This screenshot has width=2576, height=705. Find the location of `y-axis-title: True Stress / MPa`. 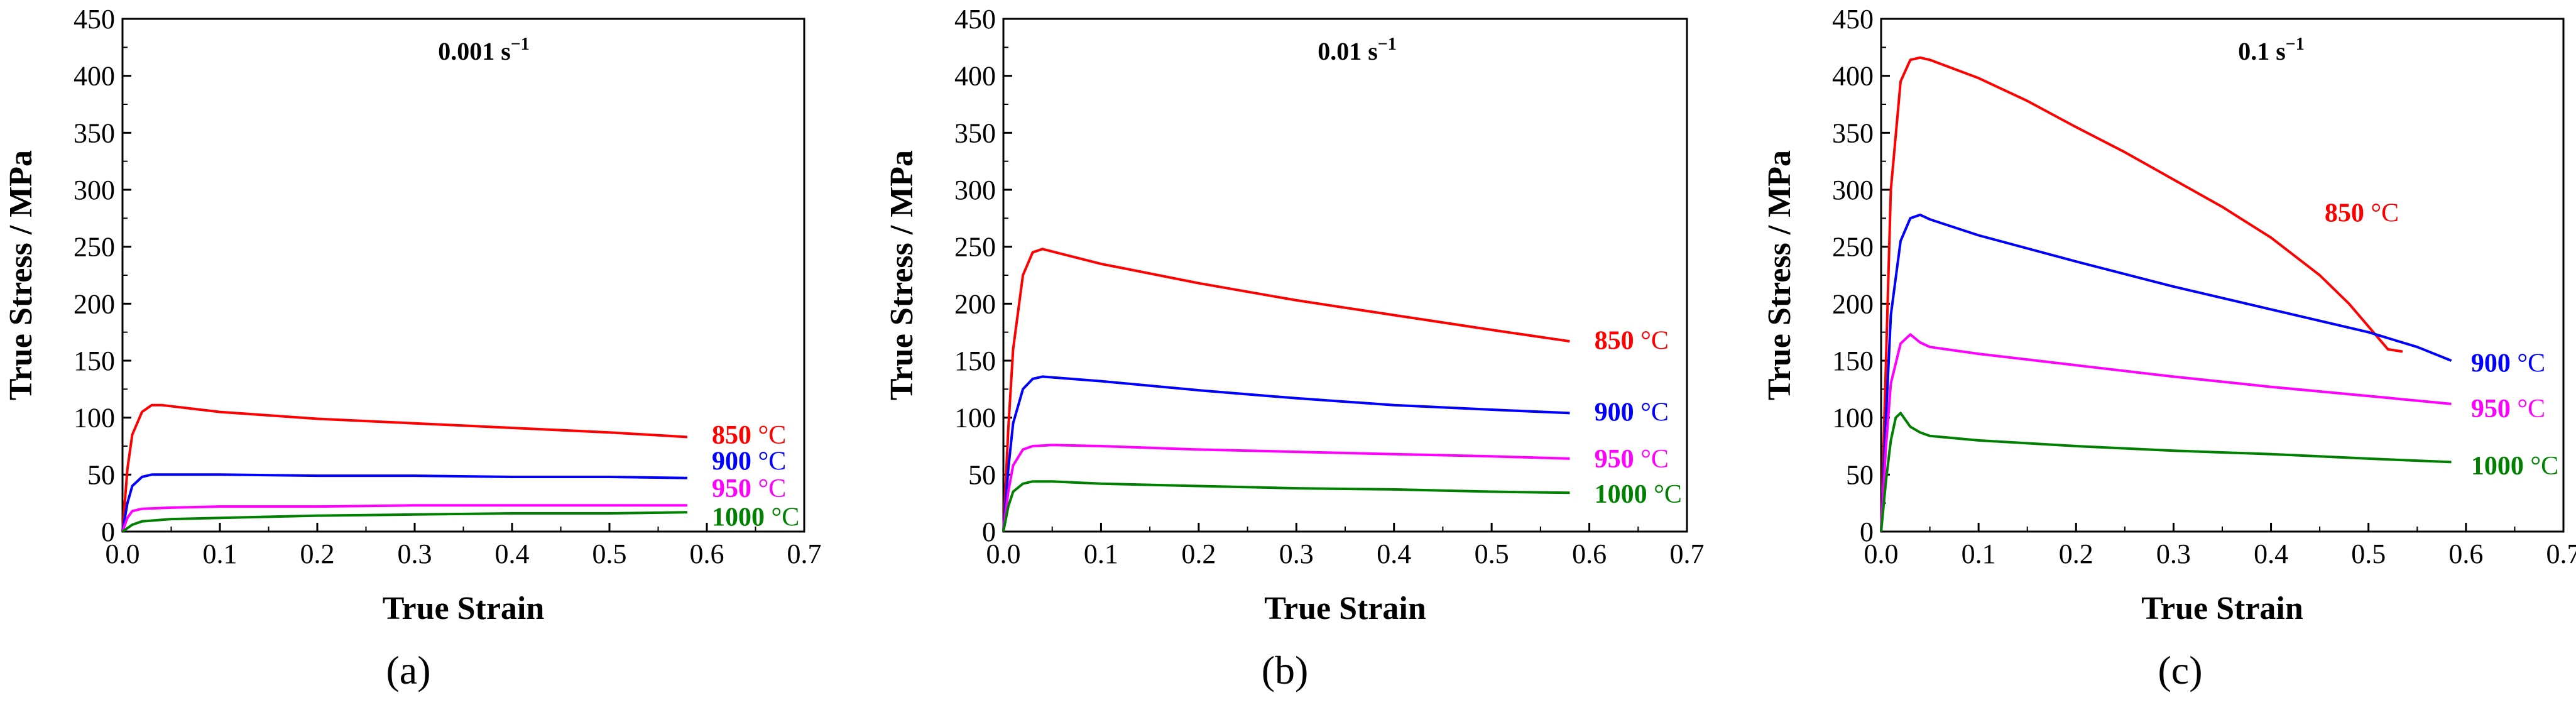

y-axis-title: True Stress / MPa is located at coordinates (902, 275).